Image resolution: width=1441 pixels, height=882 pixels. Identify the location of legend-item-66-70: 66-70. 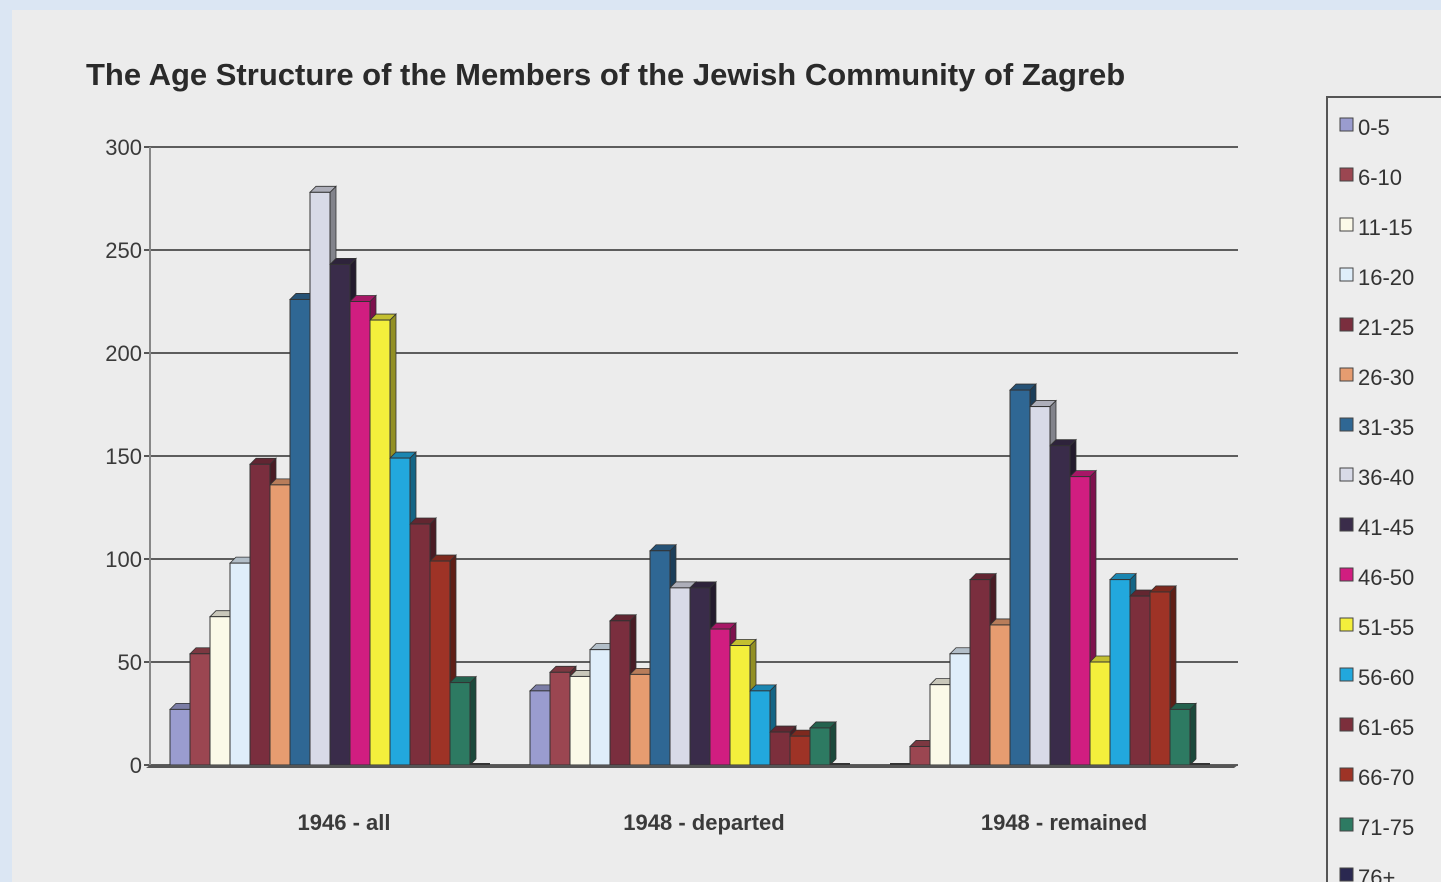
(1376, 777).